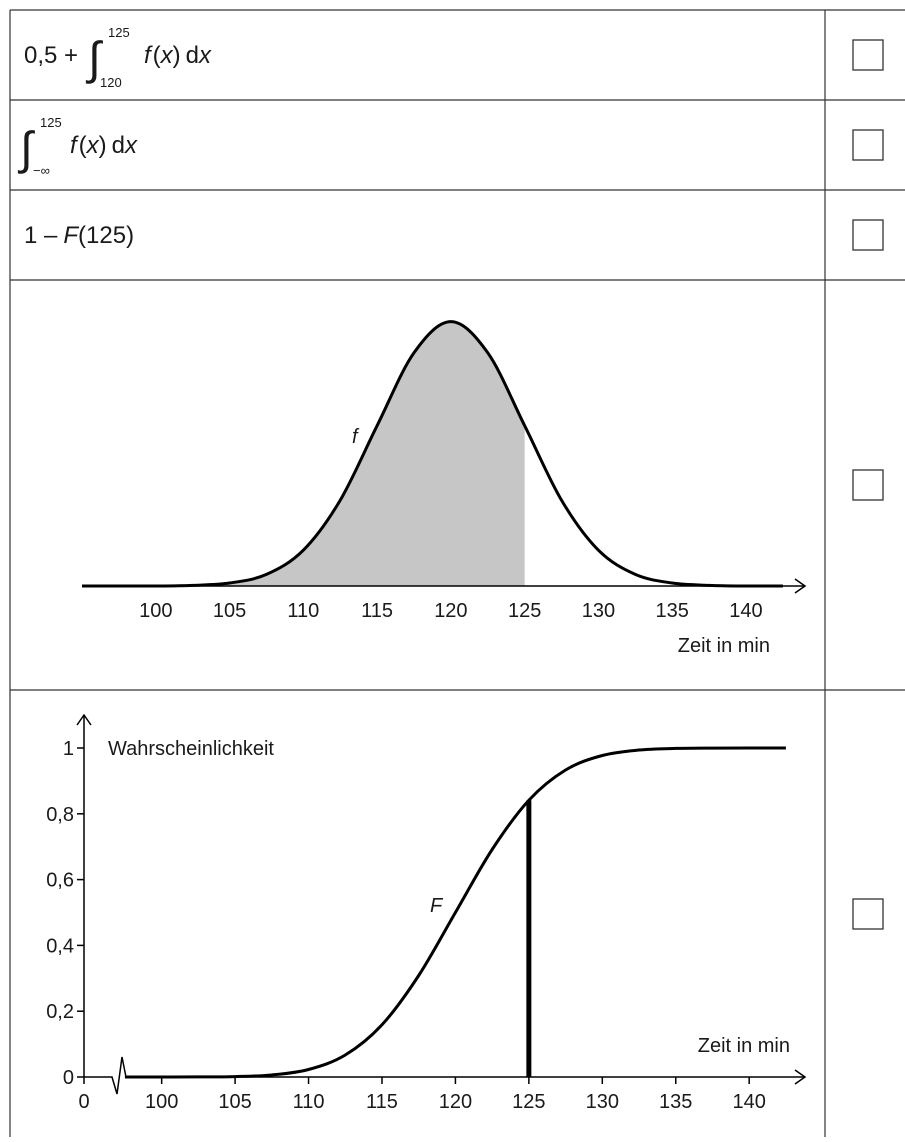 Image resolution: width=905 pixels, height=1142 pixels. I want to click on lower-limit: −∞, so click(41, 170).